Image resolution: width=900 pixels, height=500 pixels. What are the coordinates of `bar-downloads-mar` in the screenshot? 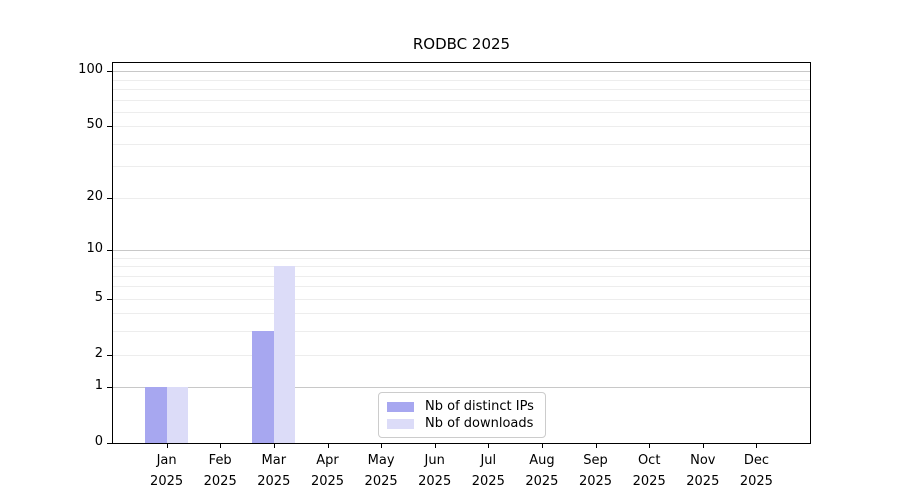 It's located at (284, 354).